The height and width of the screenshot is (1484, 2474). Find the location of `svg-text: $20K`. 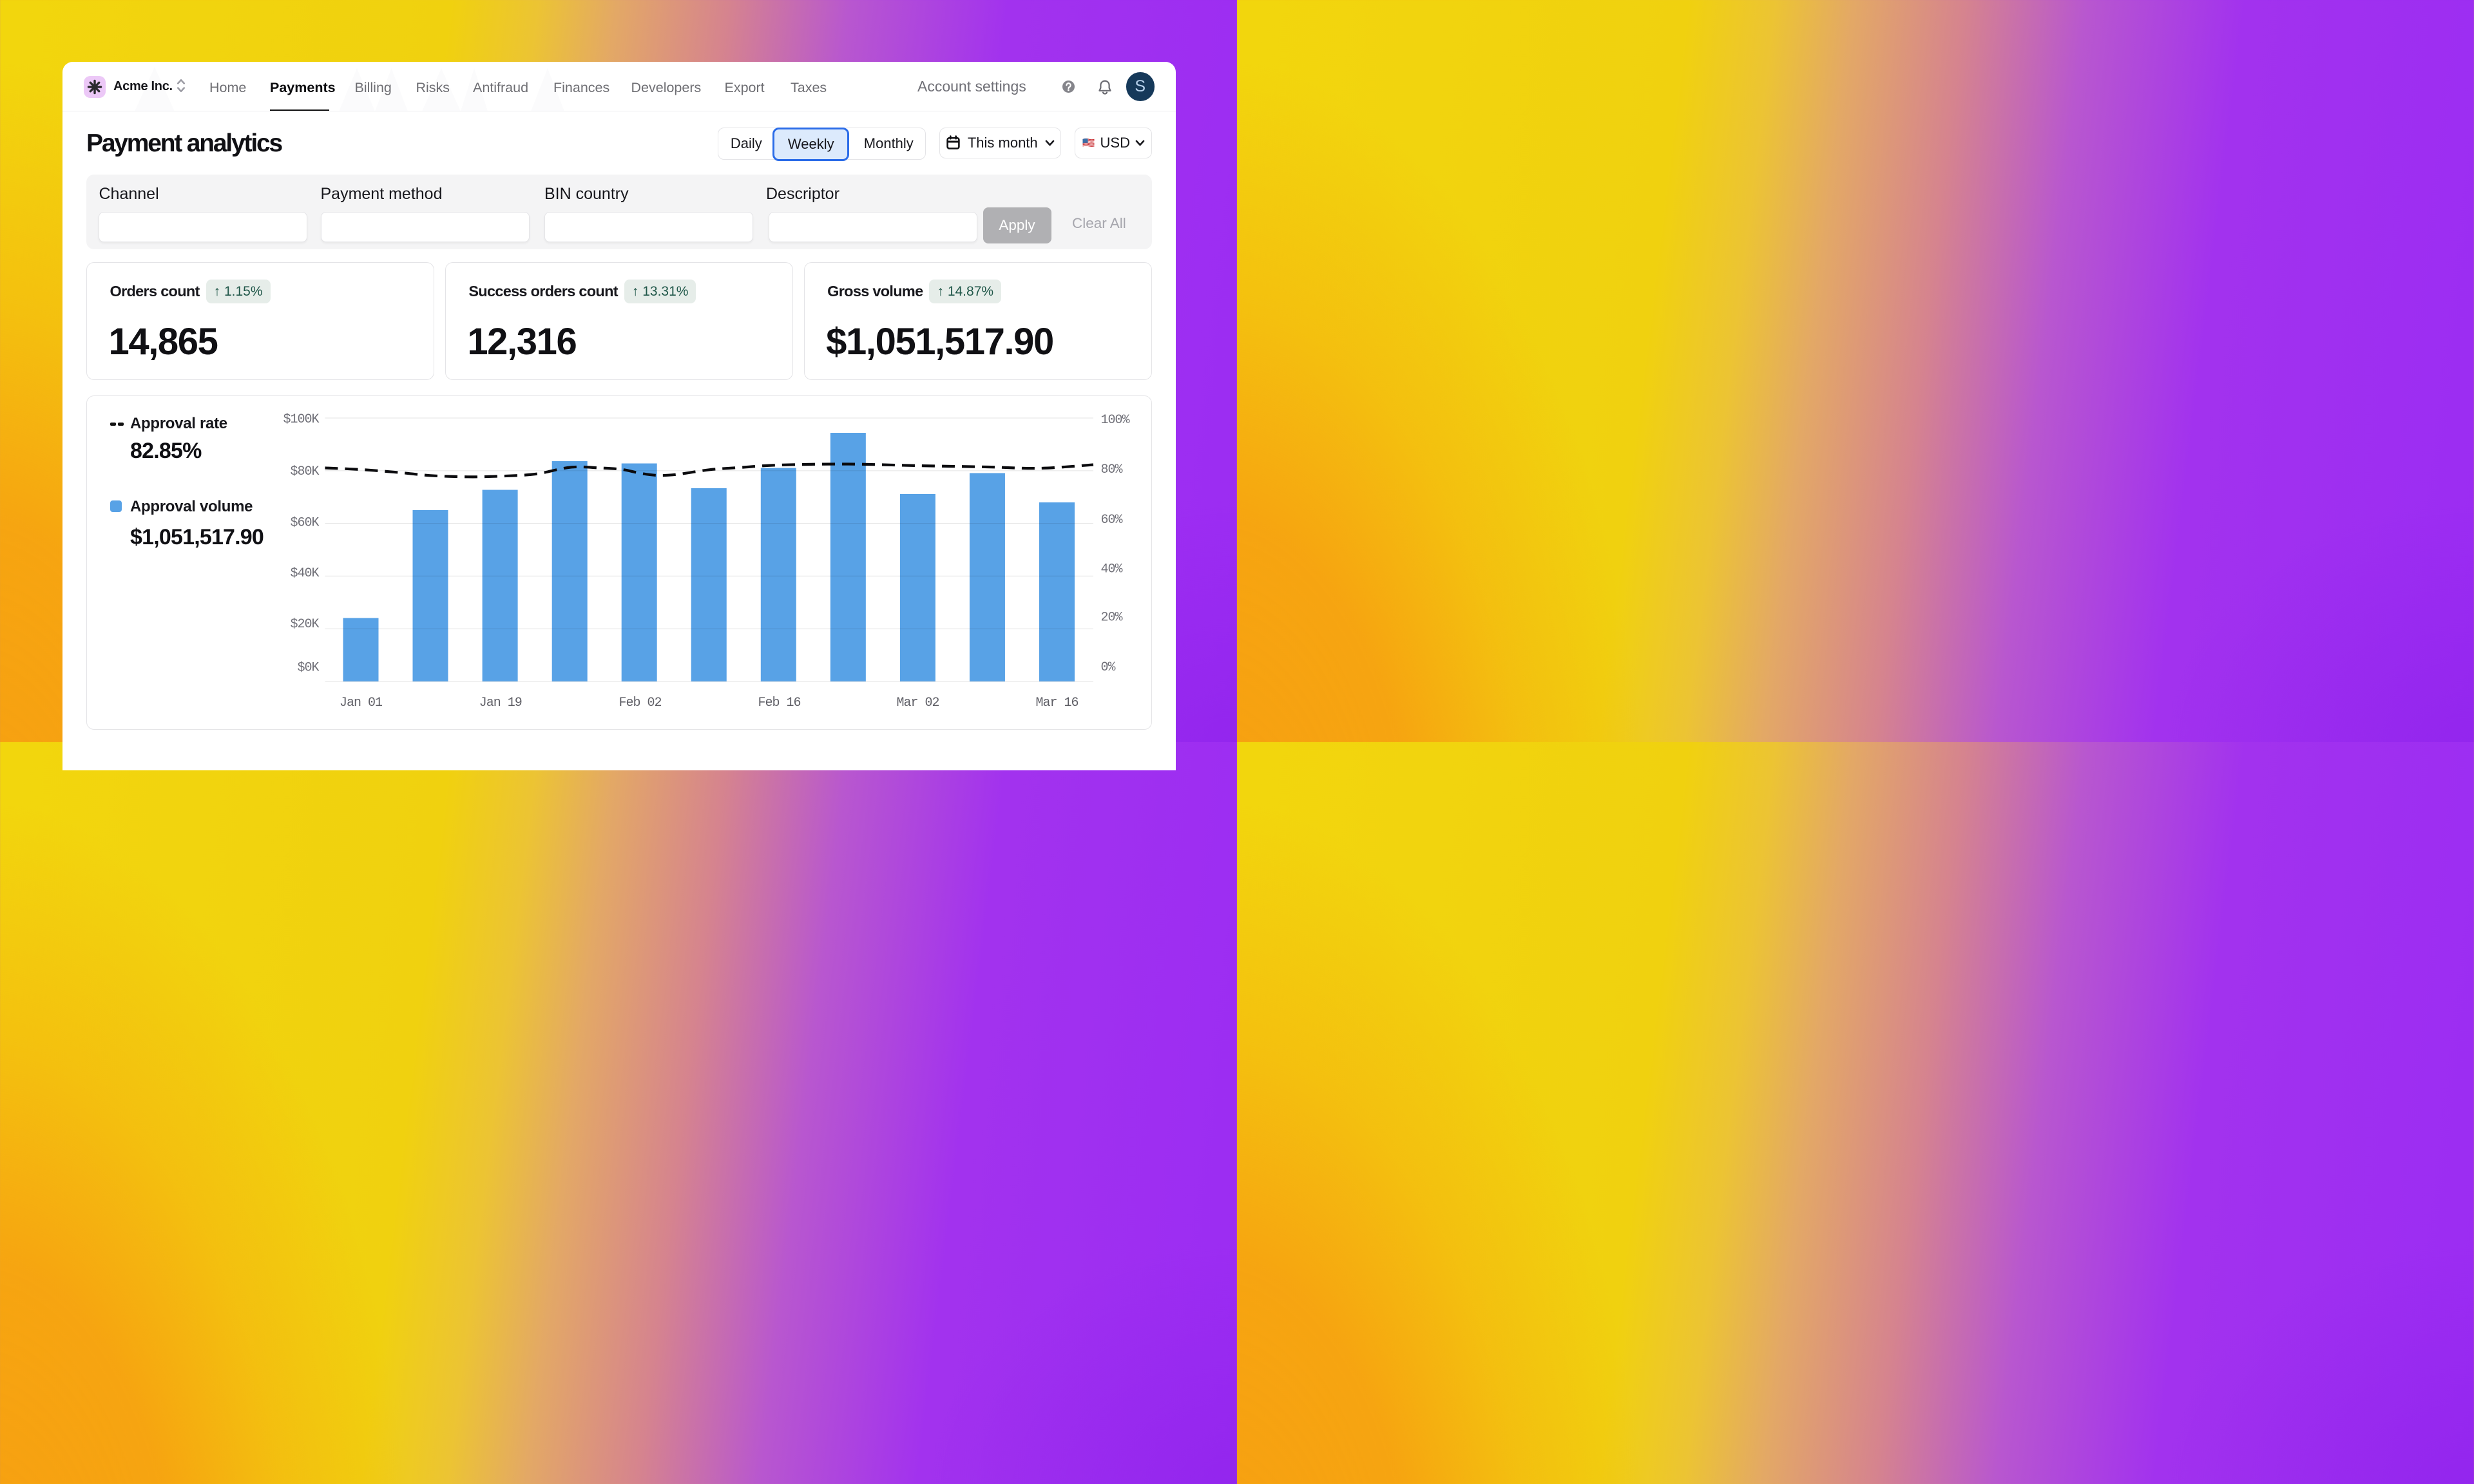

svg-text: $20K is located at coordinates (304, 624).